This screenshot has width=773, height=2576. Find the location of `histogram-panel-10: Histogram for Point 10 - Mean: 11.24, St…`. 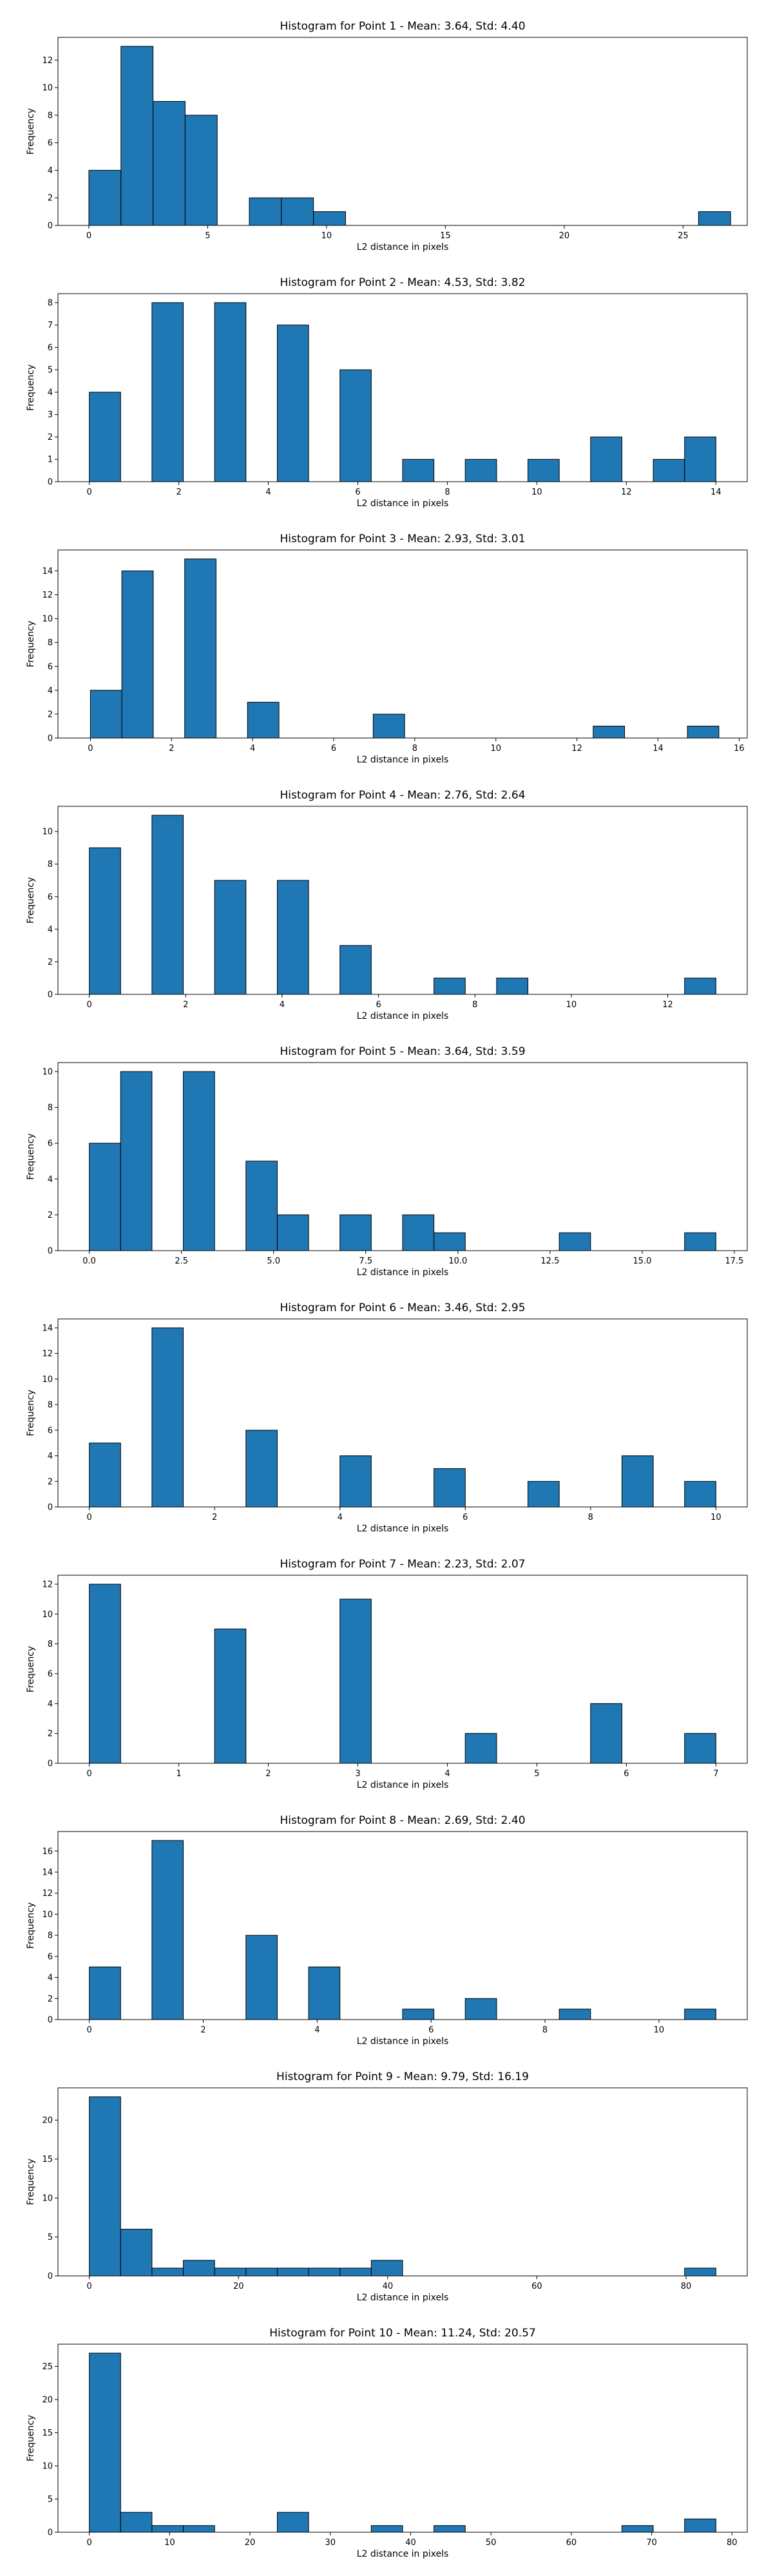

histogram-panel-10: Histogram for Point 10 - Mean: 11.24, St… is located at coordinates (387, 2443).